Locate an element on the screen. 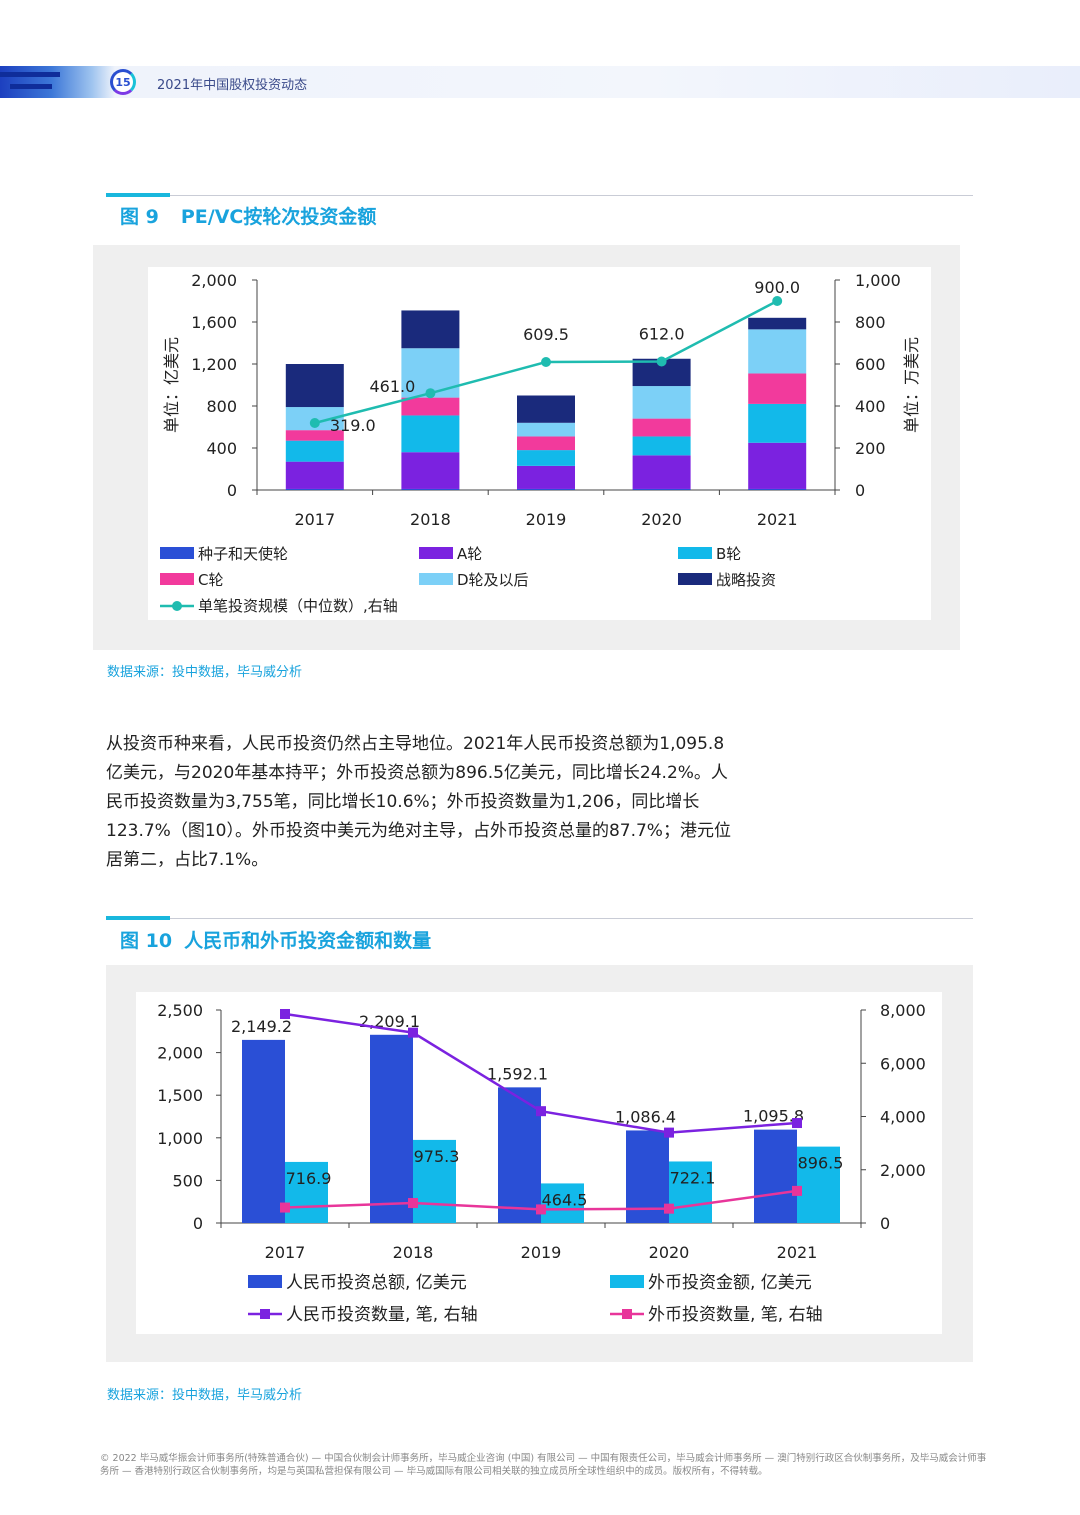 This screenshot has height=1515, width=1080. y-tick-label: 800 is located at coordinates (221, 406).